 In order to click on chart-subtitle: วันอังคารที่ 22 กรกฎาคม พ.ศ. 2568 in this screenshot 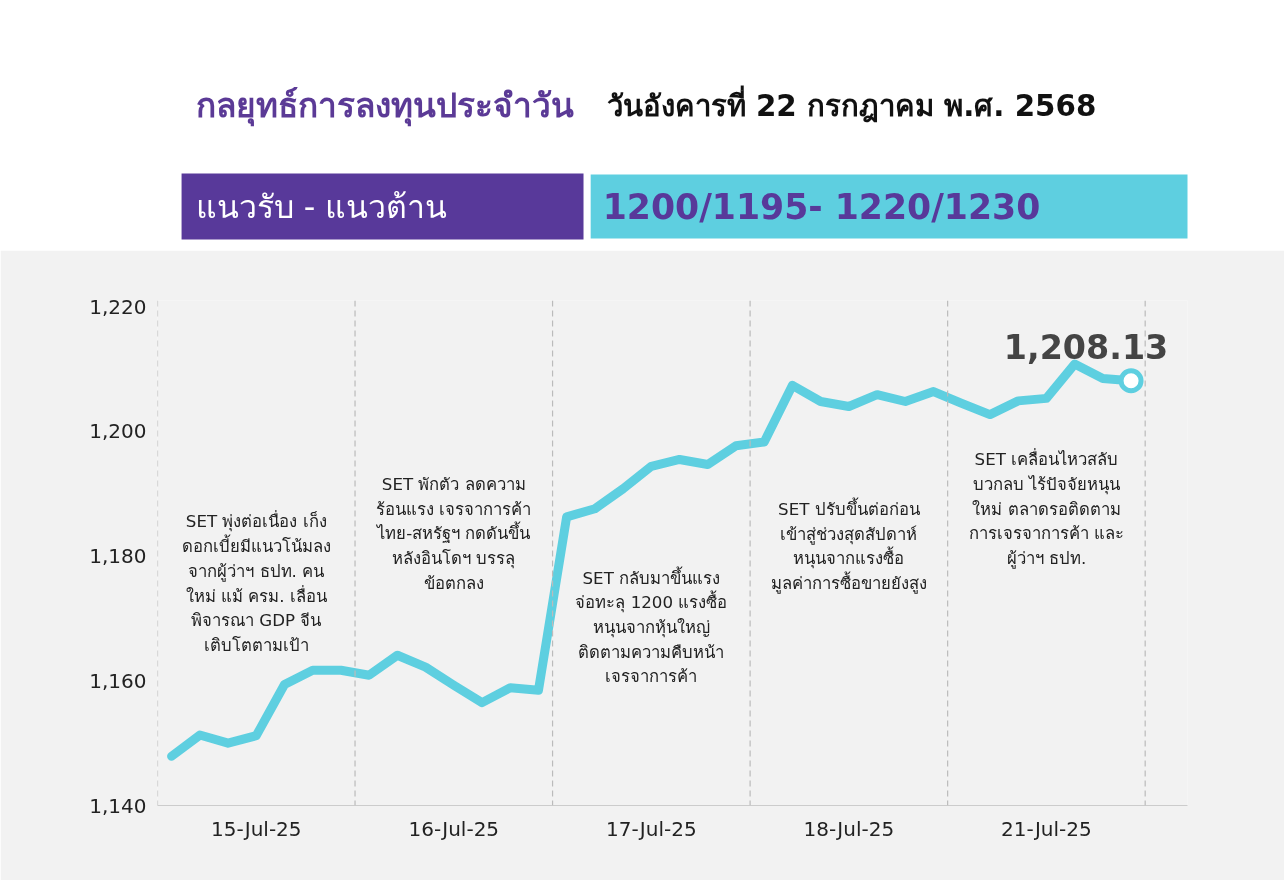, I will do `click(851, 103)`.